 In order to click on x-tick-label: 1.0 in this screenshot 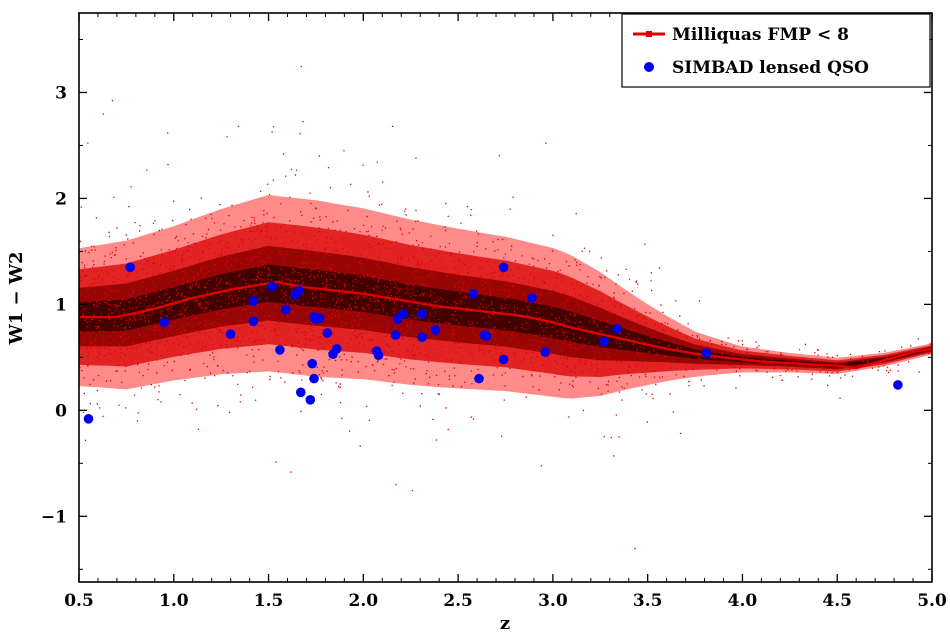, I will do `click(174, 601)`.